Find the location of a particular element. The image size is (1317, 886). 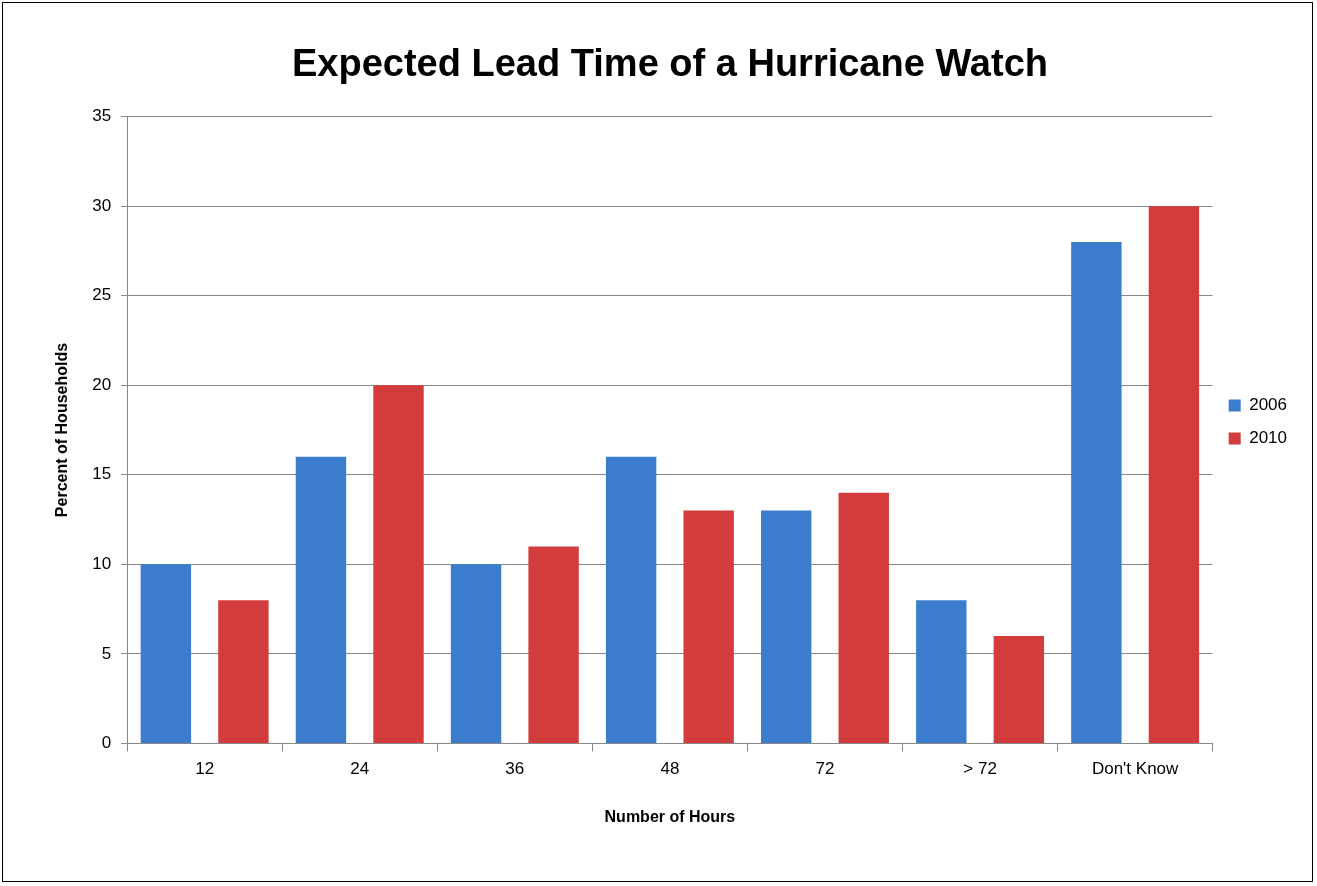

x-tick-label: 48 is located at coordinates (670, 769).